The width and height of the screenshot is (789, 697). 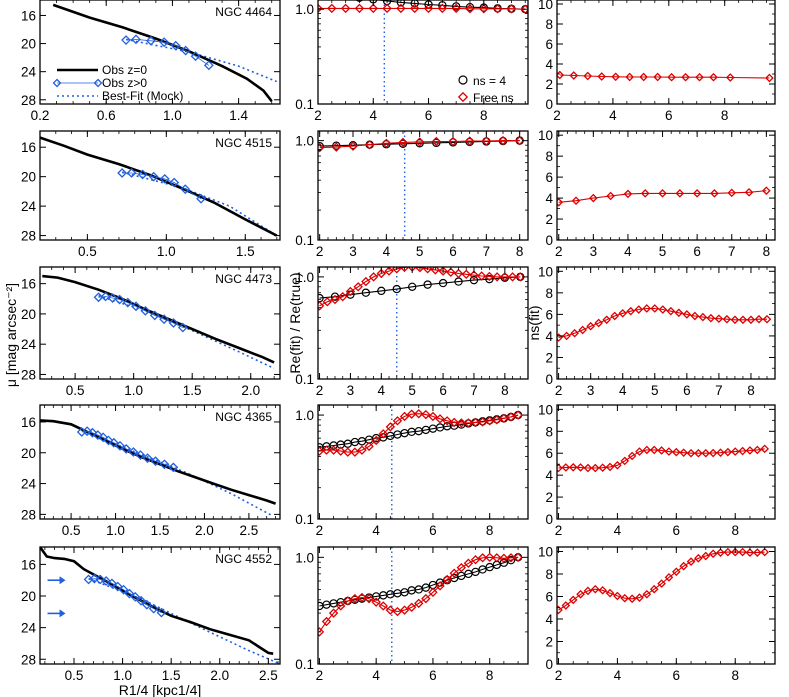 I want to click on re-ratio-panel: 0.1 1.0 2 3 4 5 6 7 8, so click(x=412, y=332).